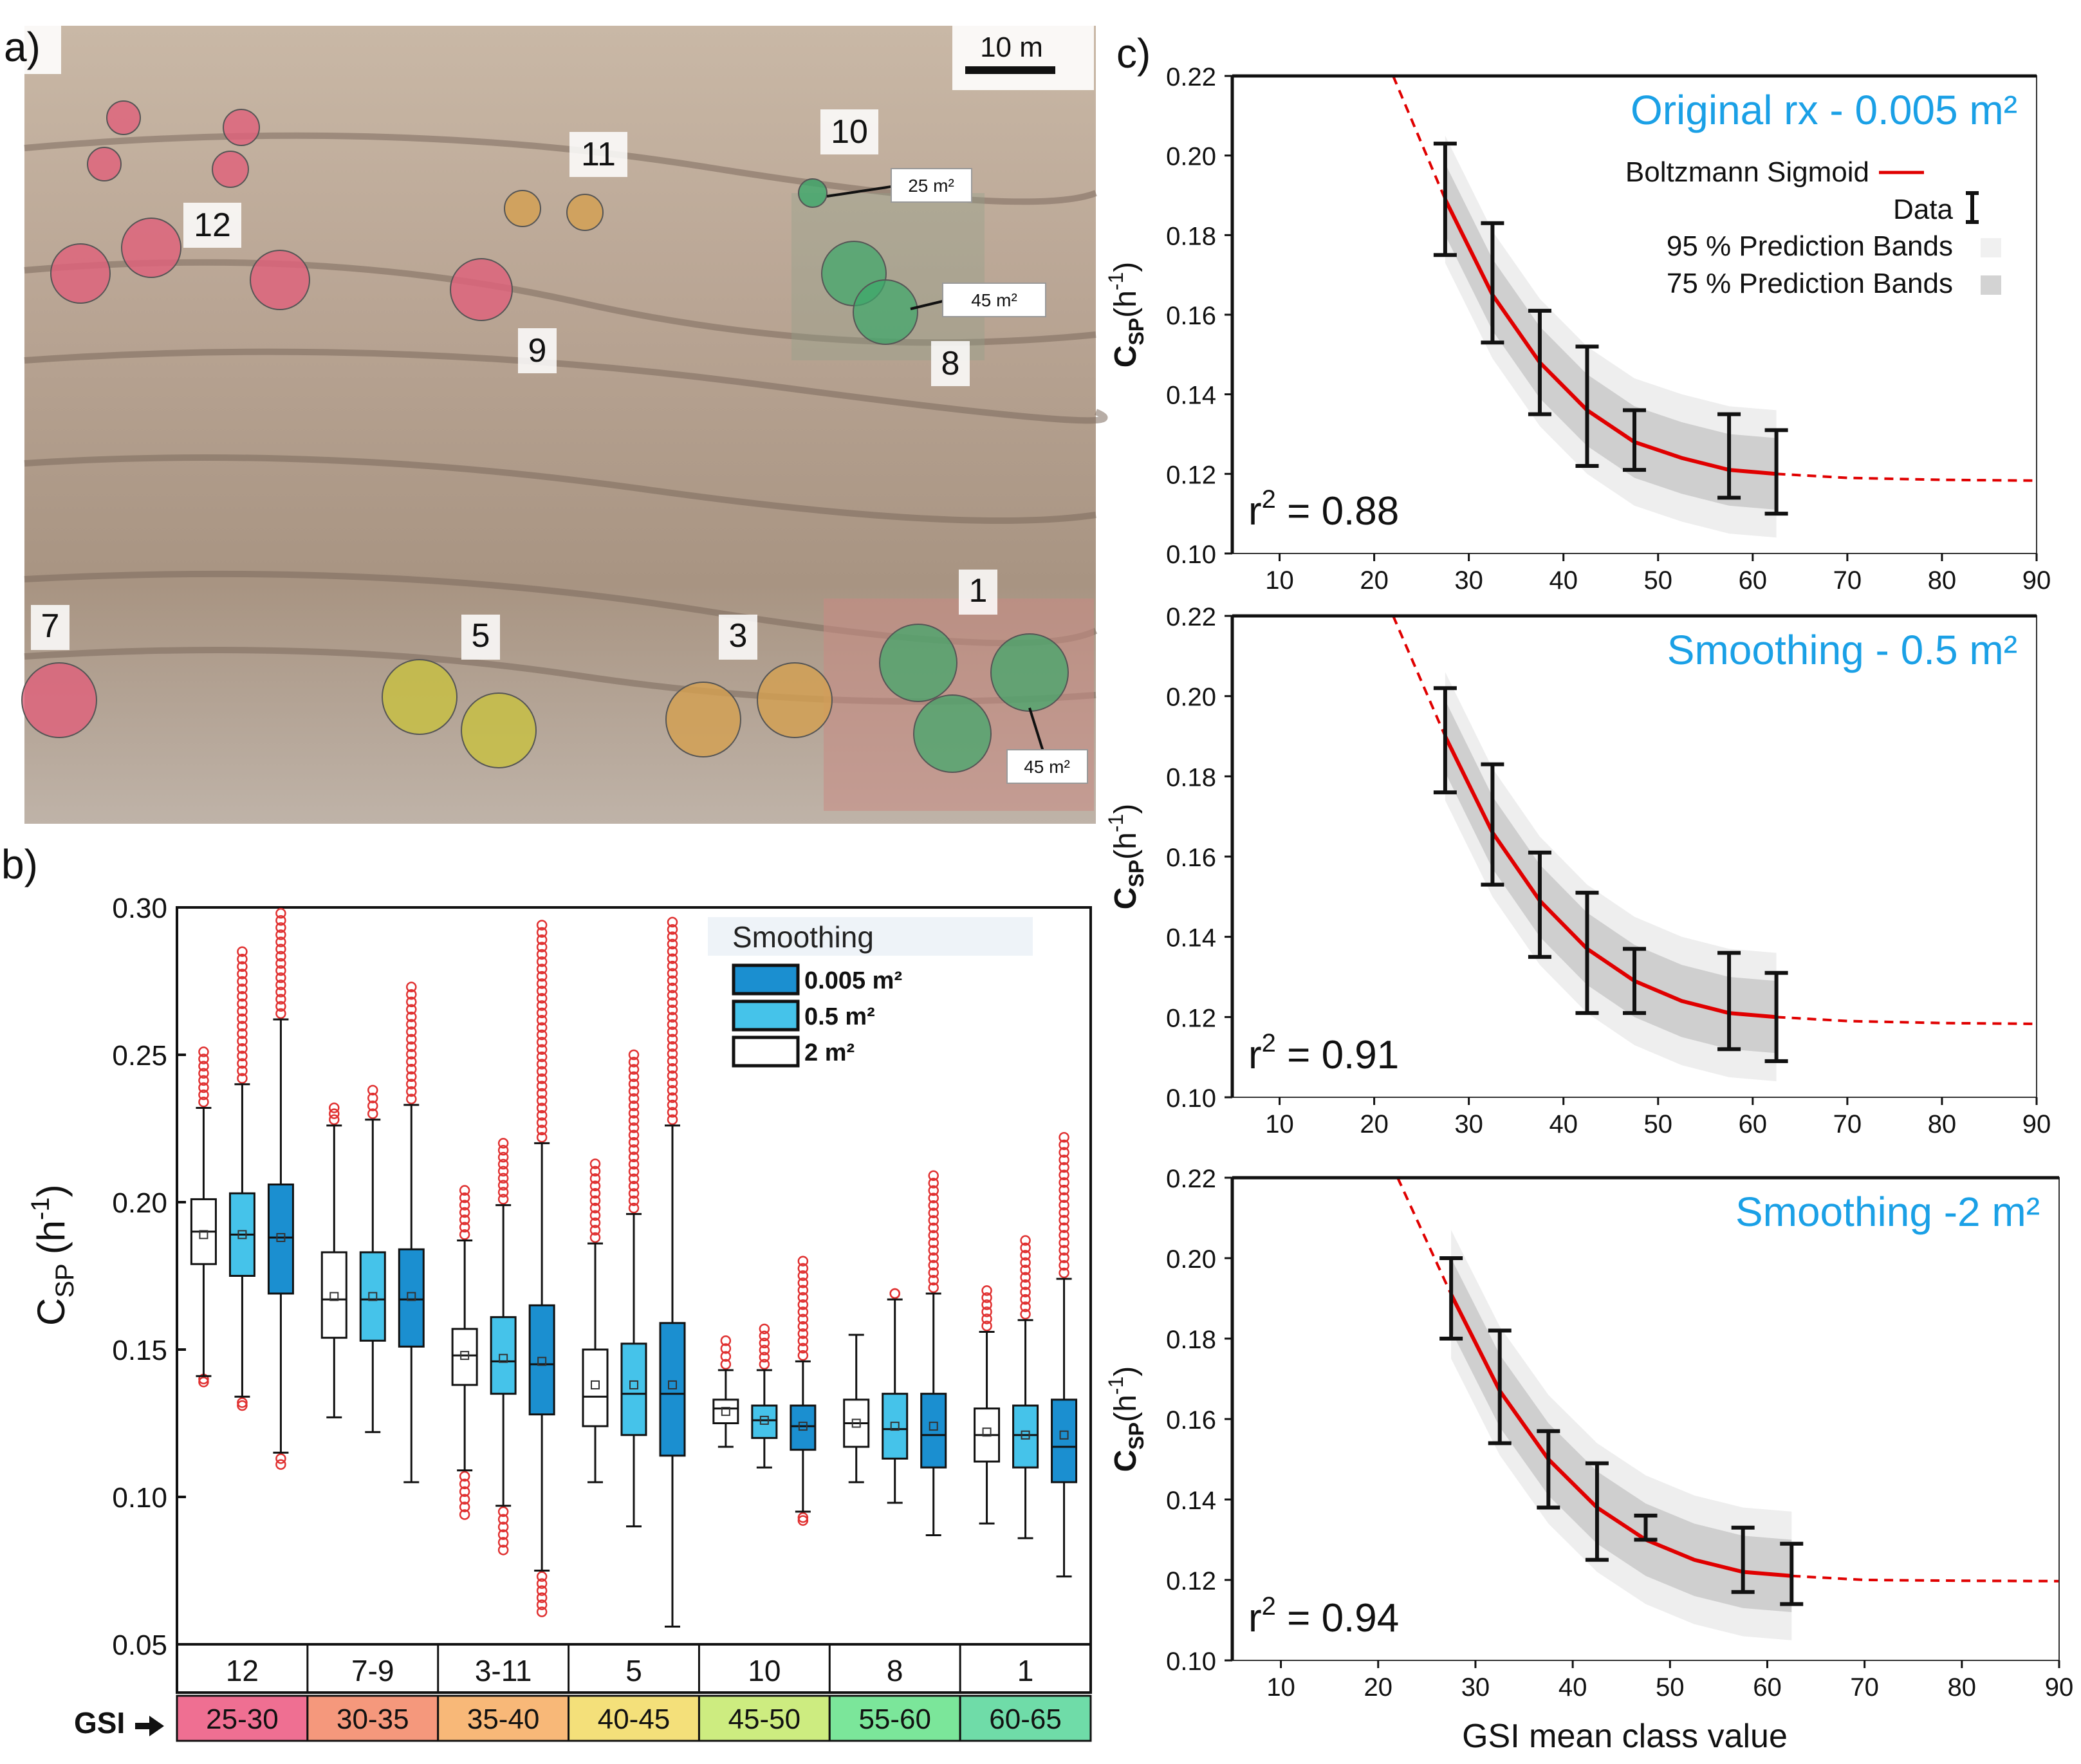 The height and width of the screenshot is (1764, 2081). I want to click on y-tick-label: 0.10, so click(1191, 1098).